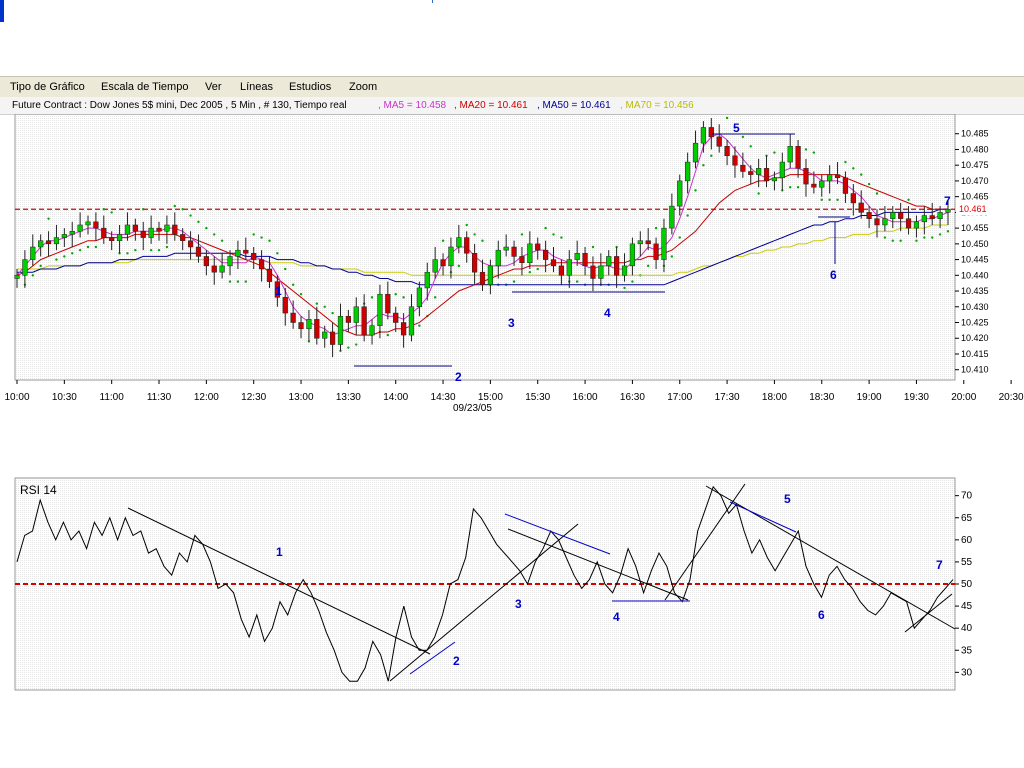  What do you see at coordinates (975, 181) in the screenshot?
I see `y-tick-label: 10.470` at bounding box center [975, 181].